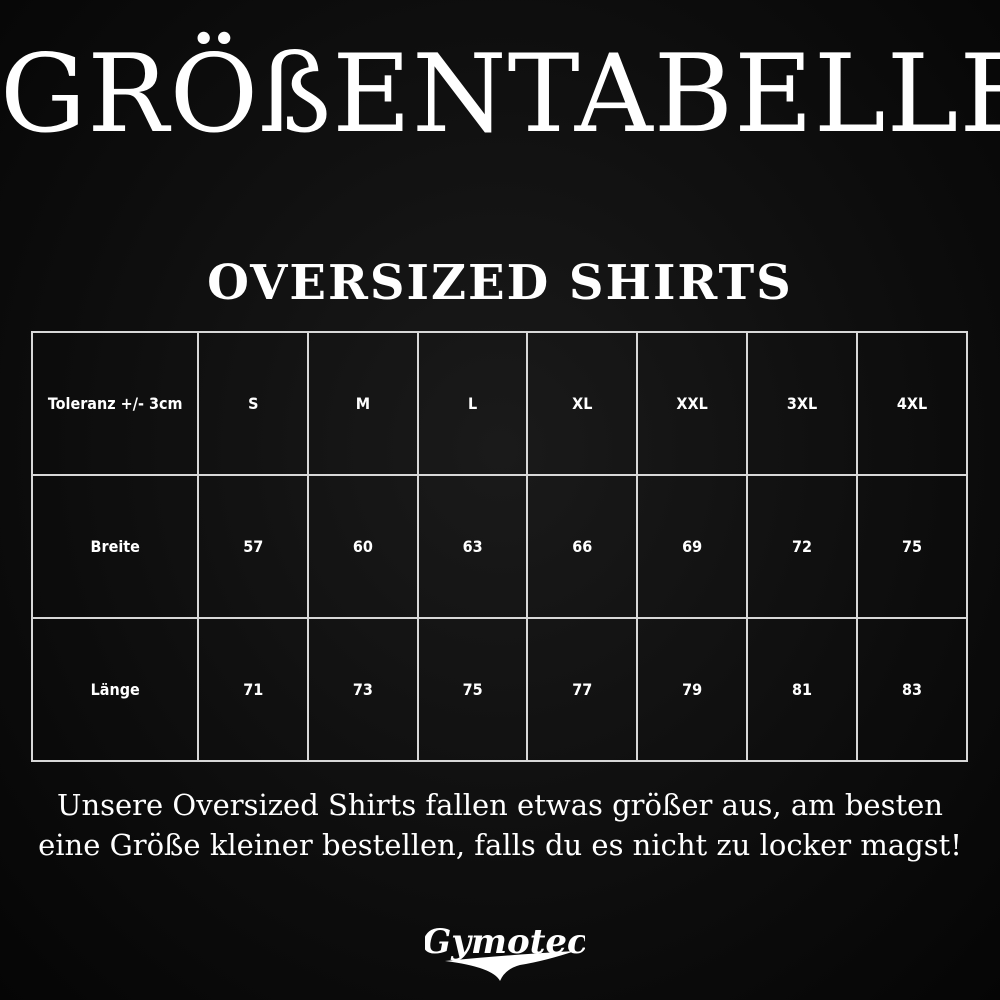  Describe the element at coordinates (115, 546) in the screenshot. I see `table-cell: Breite` at that location.